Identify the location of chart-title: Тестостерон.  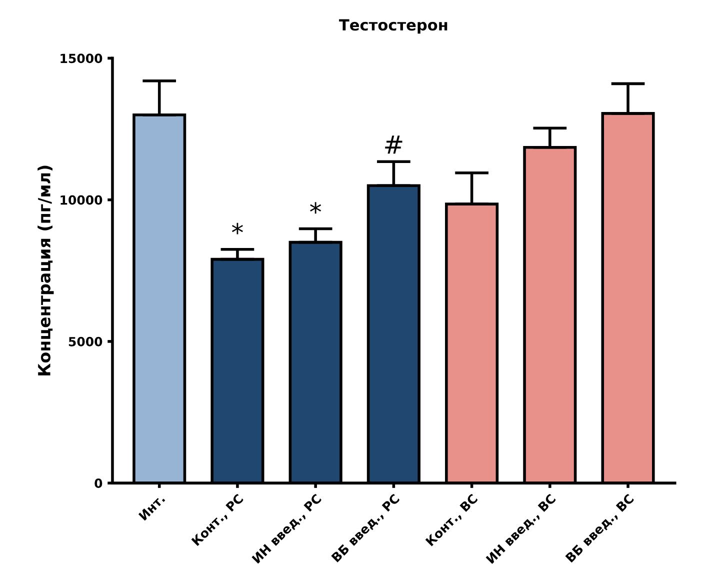
(393, 26).